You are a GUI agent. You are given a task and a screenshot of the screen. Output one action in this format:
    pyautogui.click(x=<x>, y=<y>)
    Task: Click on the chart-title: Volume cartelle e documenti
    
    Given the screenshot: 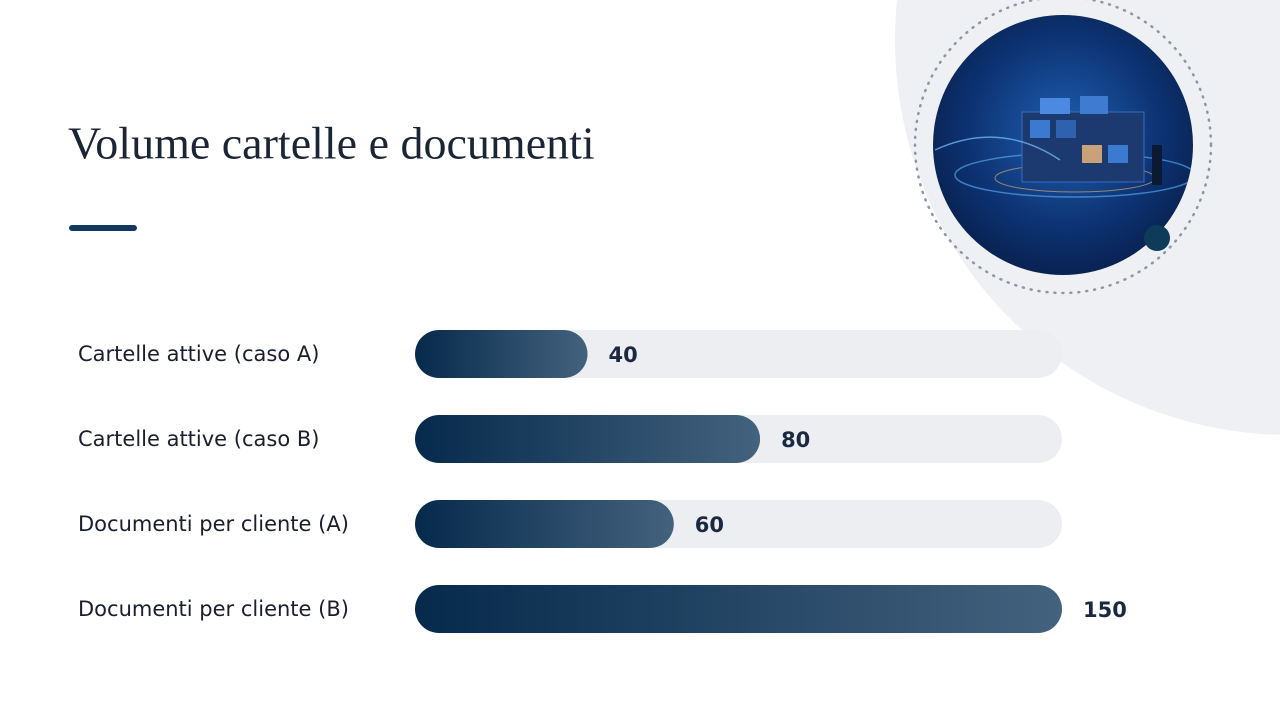 What is the action you would take?
    pyautogui.click(x=331, y=143)
    